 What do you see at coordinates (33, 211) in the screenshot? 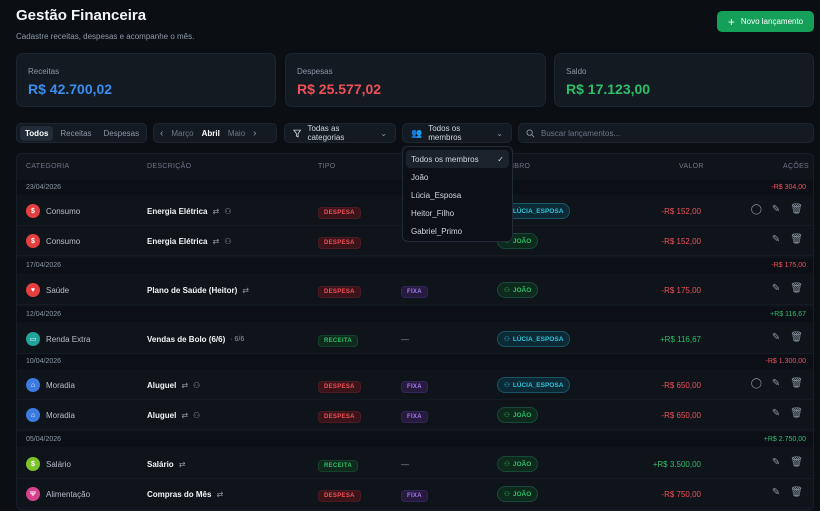
I see `consumption-icon: $` at bounding box center [33, 211].